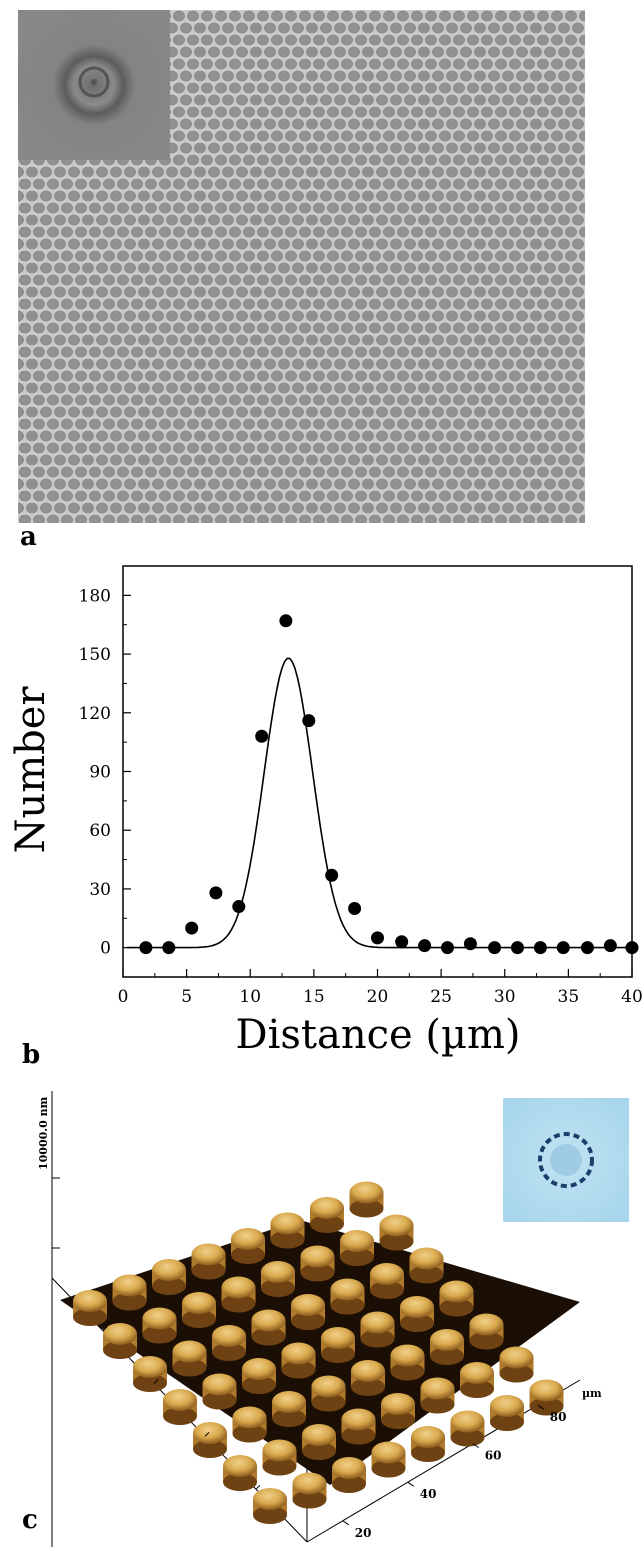 This screenshot has height=1551, width=643. What do you see at coordinates (100, 890) in the screenshot?
I see `y-tick-label: 30` at bounding box center [100, 890].